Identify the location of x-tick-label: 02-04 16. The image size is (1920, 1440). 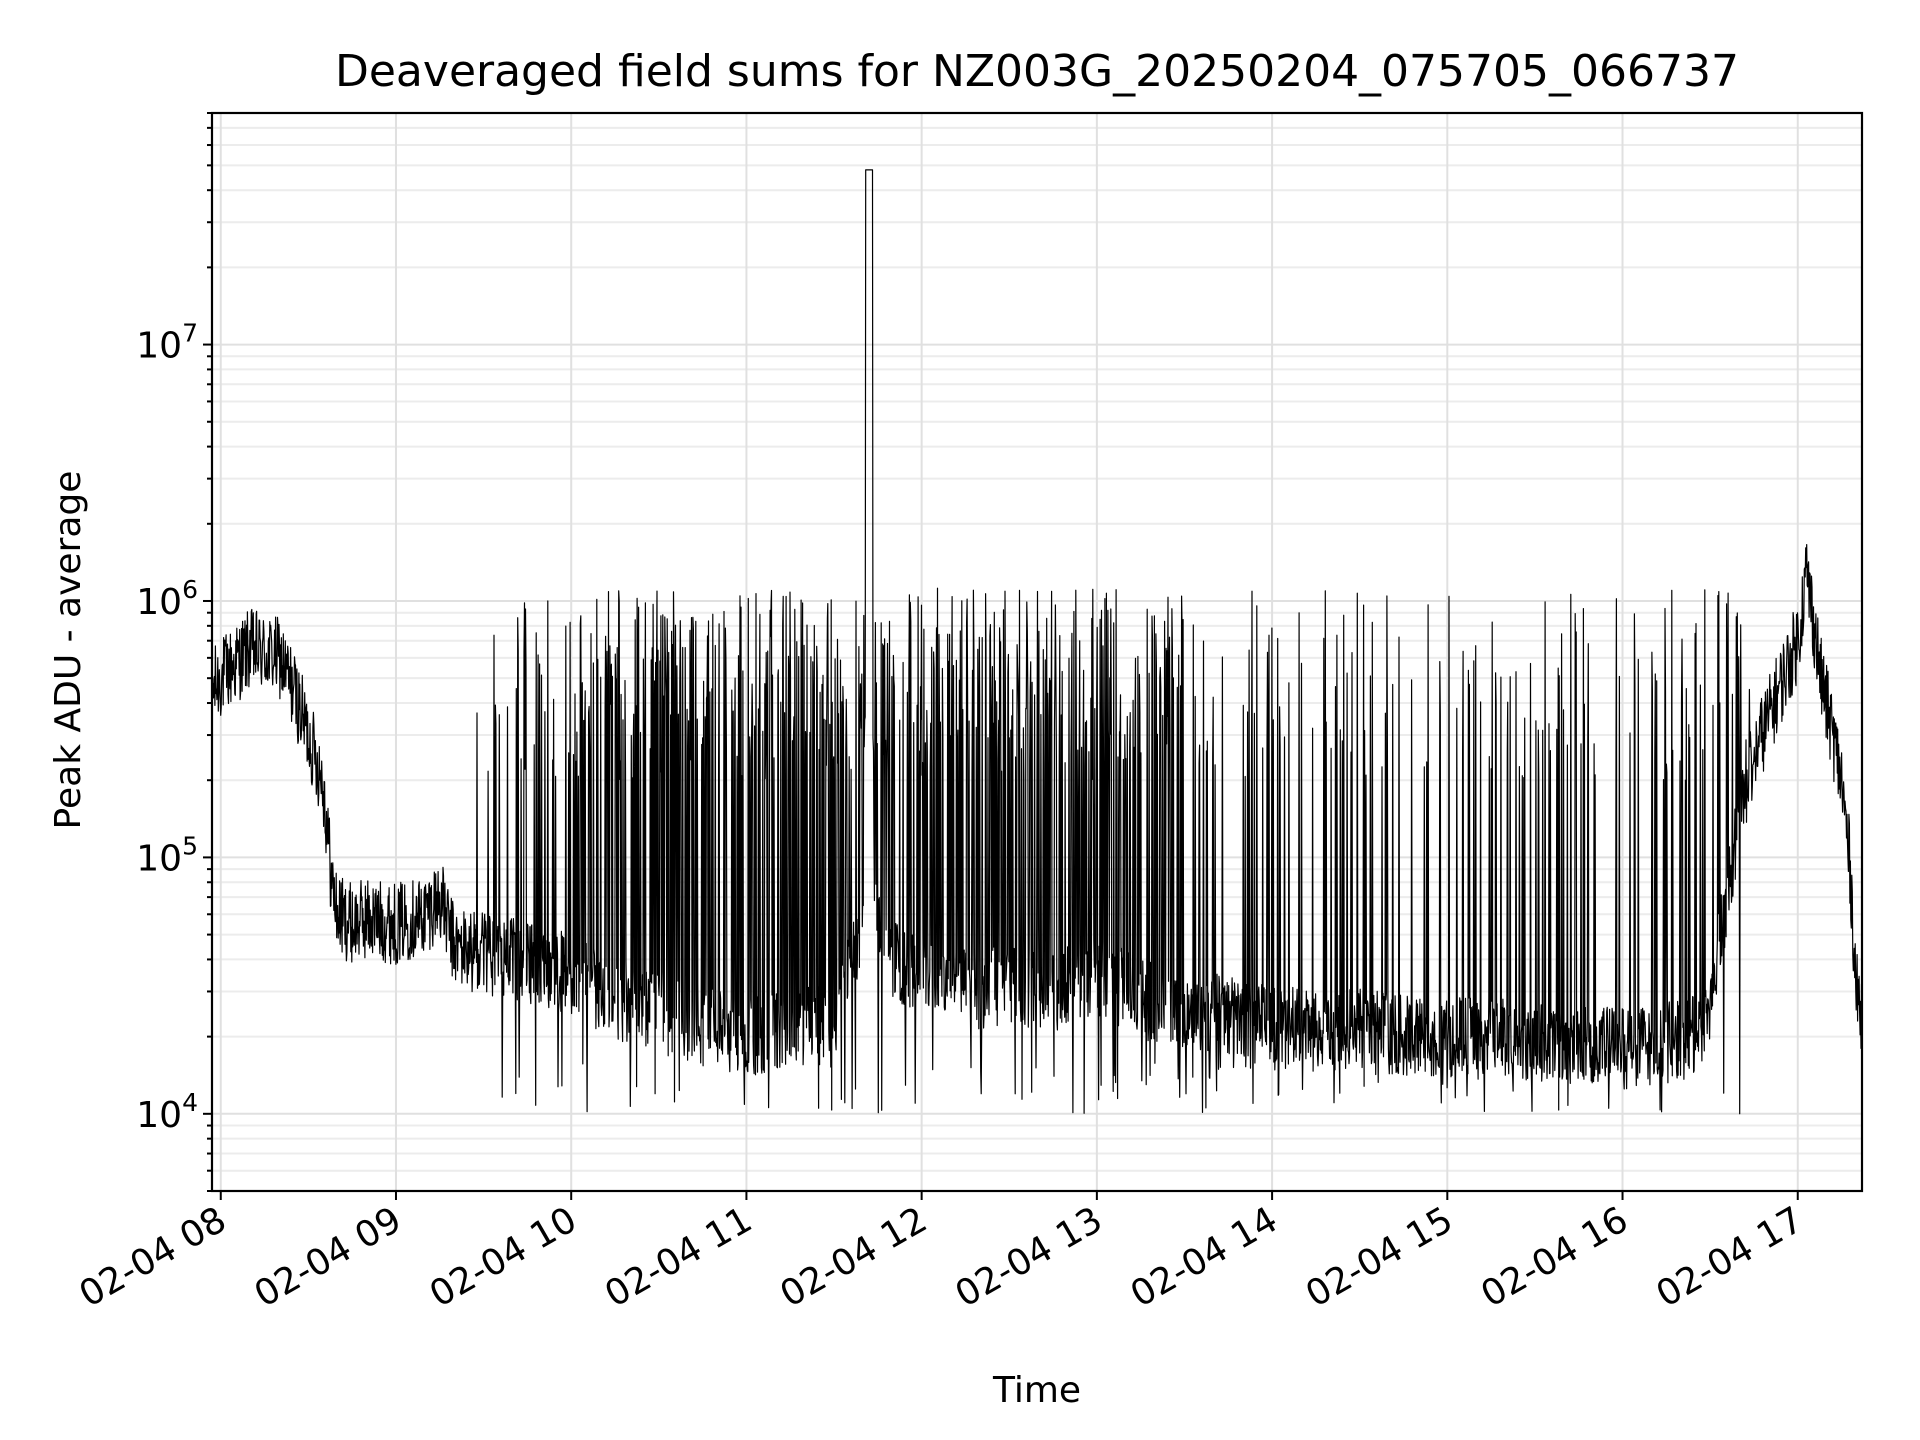
(1554, 1257).